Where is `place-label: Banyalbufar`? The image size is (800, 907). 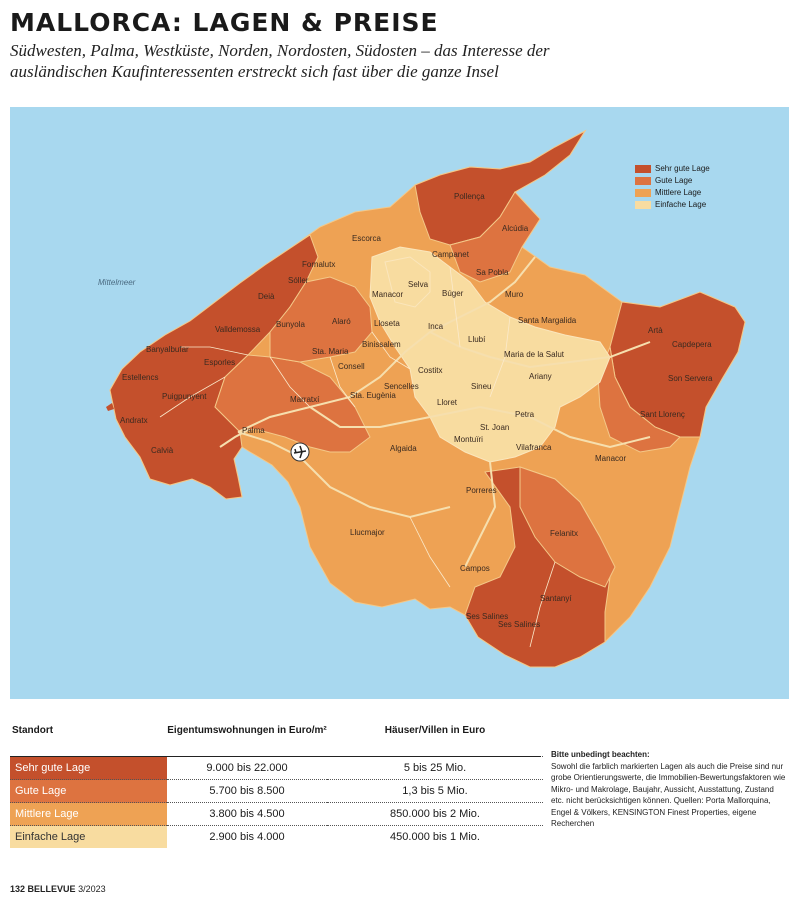 place-label: Banyalbufar is located at coordinates (167, 349).